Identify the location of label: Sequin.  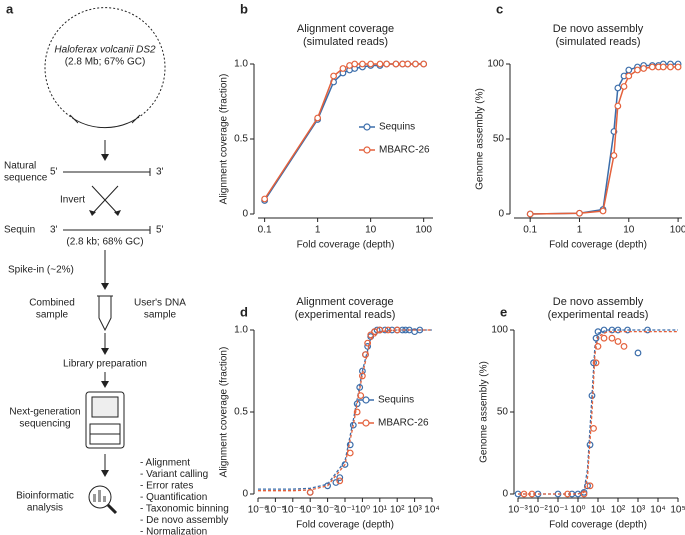
(19, 230).